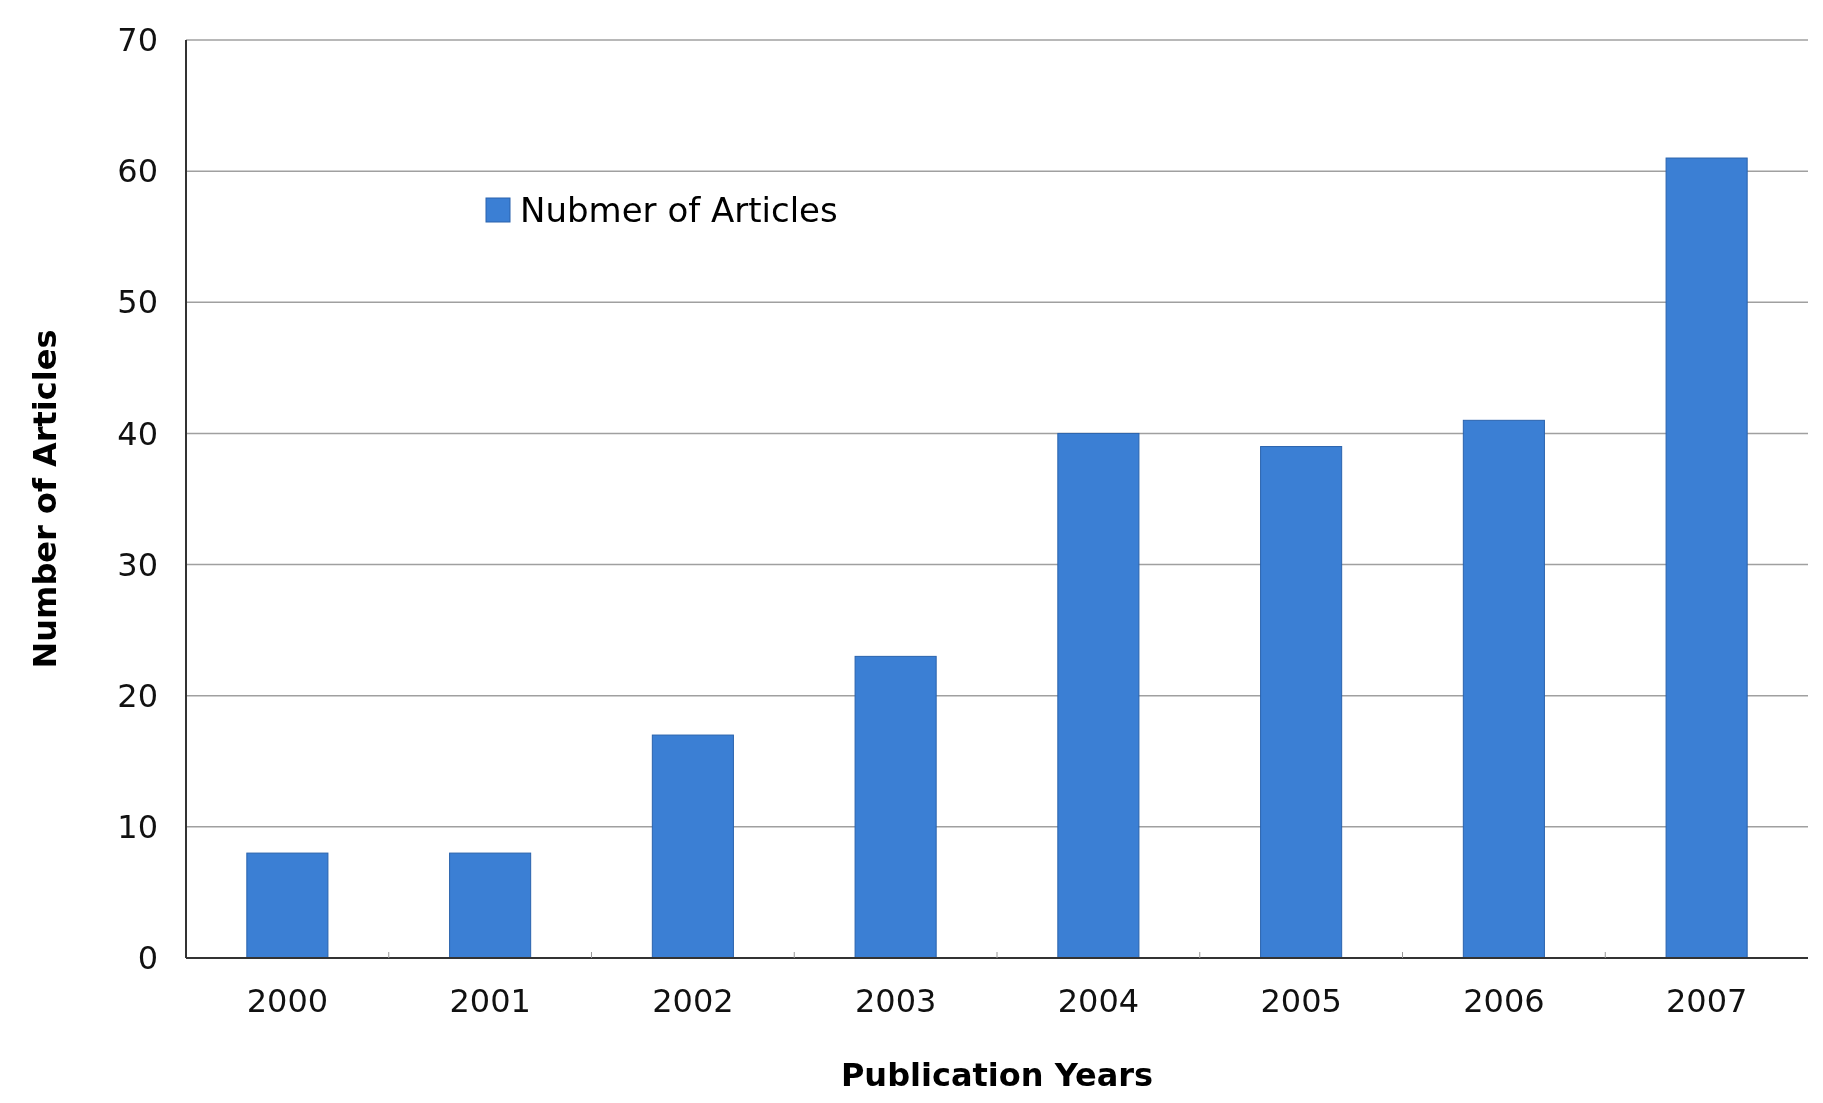 The width and height of the screenshot is (1823, 1103). I want to click on x-tick-label: 2005, so click(1301, 1001).